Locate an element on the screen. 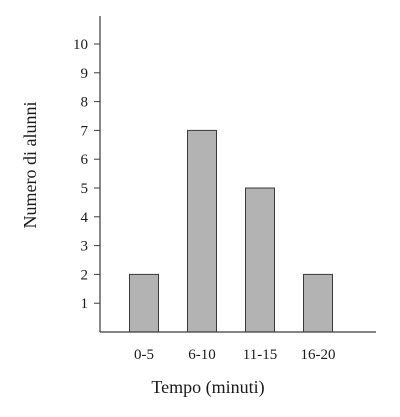  y-axis-ticks is located at coordinates (97, 173).